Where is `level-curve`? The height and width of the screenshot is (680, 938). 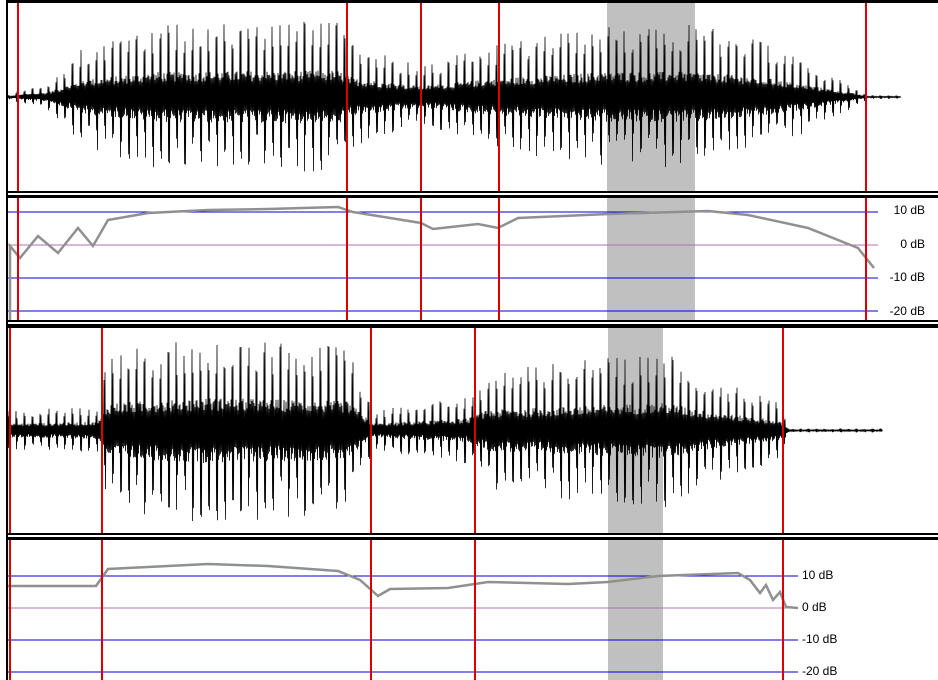
level-curve is located at coordinates (403, 586).